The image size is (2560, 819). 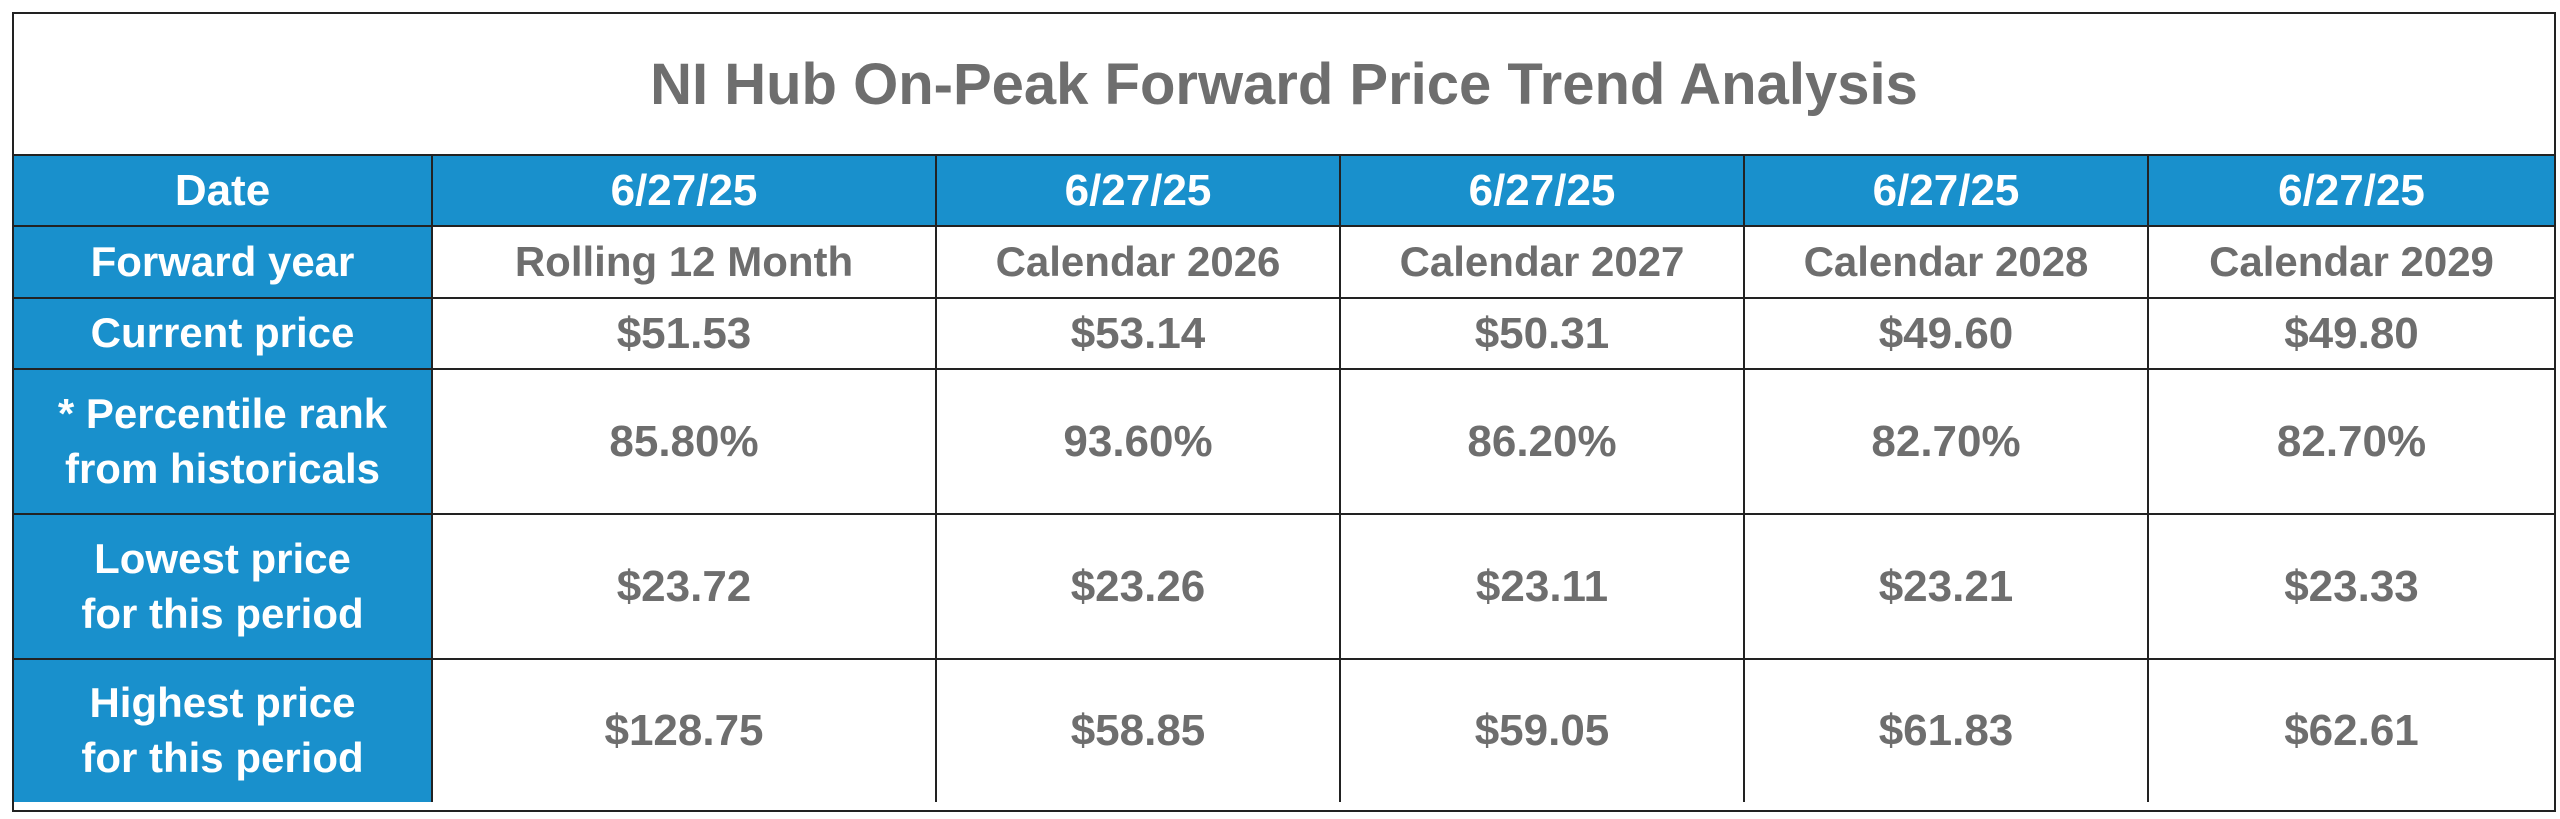 I want to click on forward-year-label: Forward year, so click(x=223, y=262).